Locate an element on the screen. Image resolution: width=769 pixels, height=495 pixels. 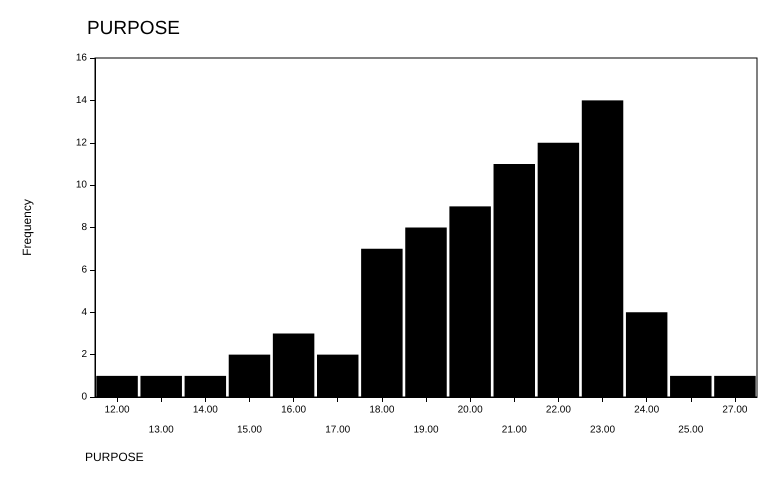
x-tick-label: 12.00 is located at coordinates (117, 410).